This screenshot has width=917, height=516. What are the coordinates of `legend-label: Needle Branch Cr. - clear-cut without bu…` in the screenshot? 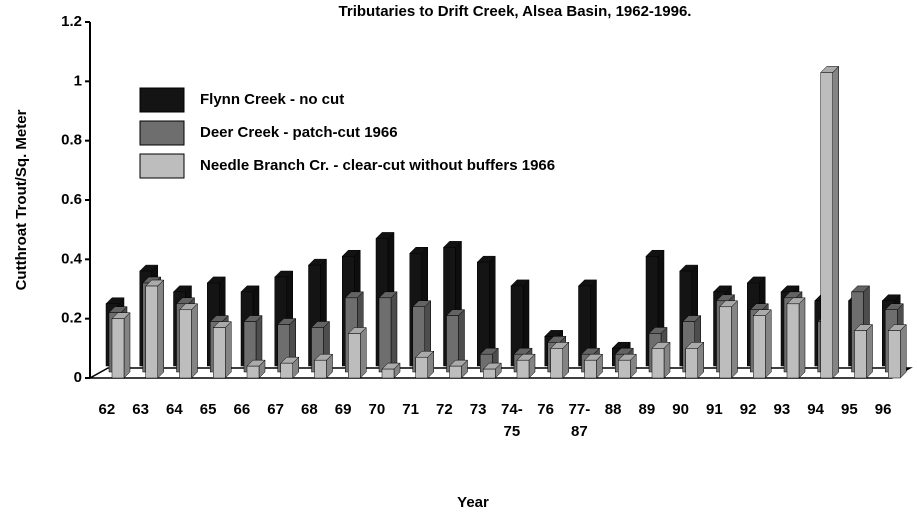 It's located at (377, 165).